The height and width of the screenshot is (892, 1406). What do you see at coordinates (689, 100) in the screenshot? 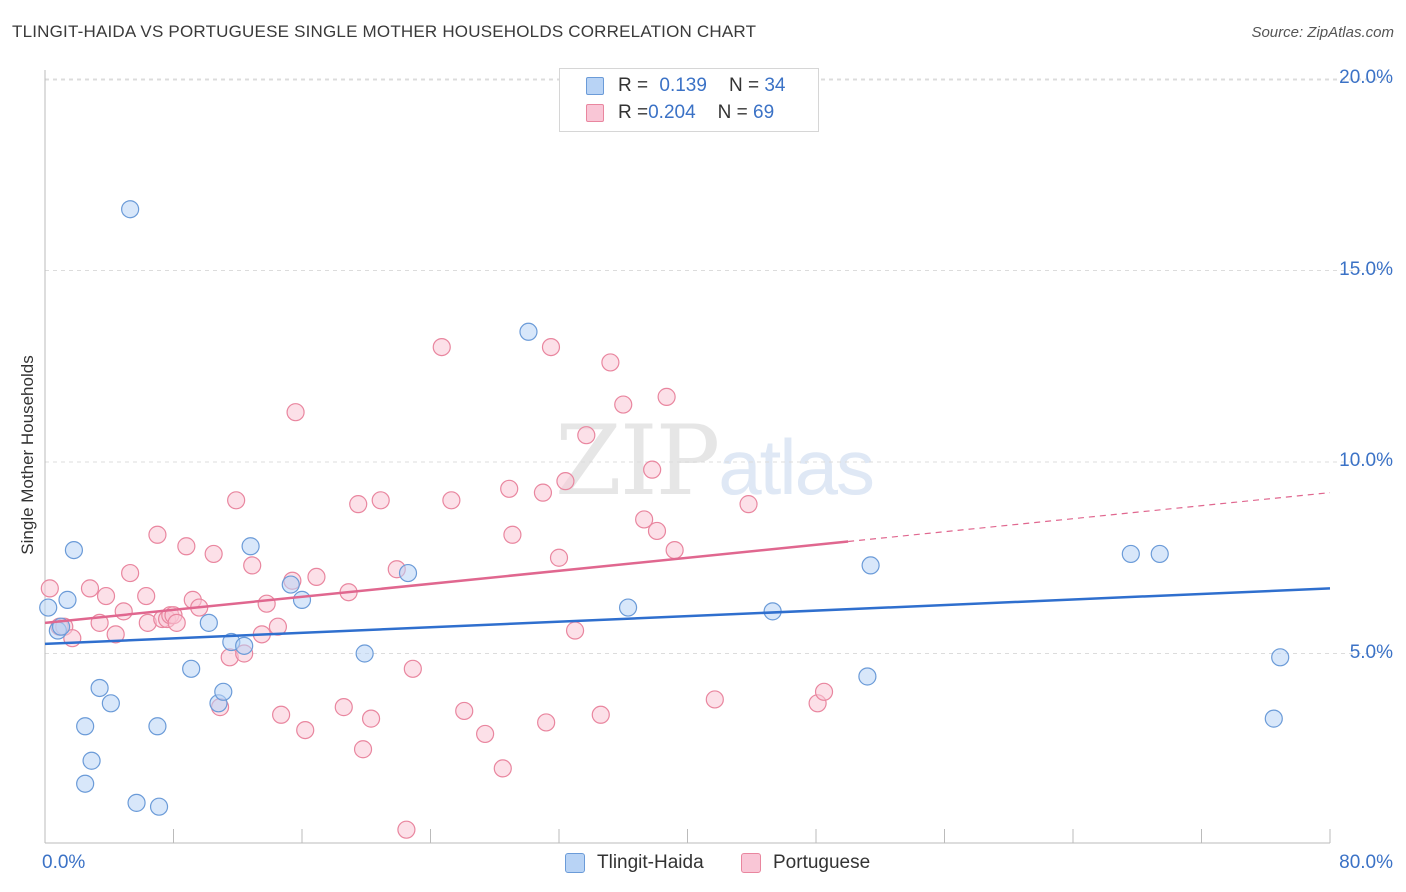
I see `stats-legend: R = 0.139 N = 34 R = 0.204 N = 69` at bounding box center [689, 100].